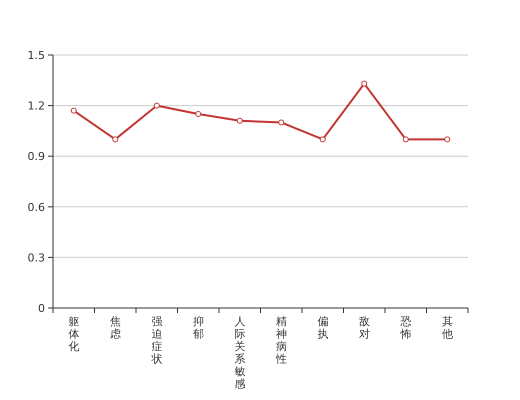 Image resolution: width=520 pixels, height=400 pixels. Describe the element at coordinates (405, 327) in the screenshot. I see `x-tick-label: 恐怖` at that location.